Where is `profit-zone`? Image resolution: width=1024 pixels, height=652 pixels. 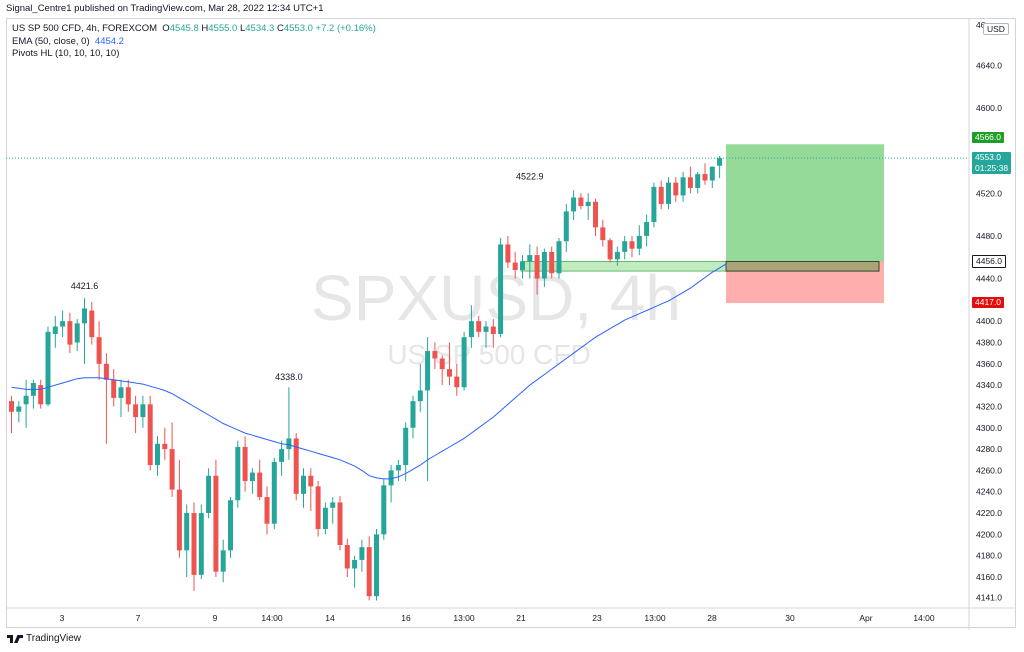
profit-zone is located at coordinates (805, 203).